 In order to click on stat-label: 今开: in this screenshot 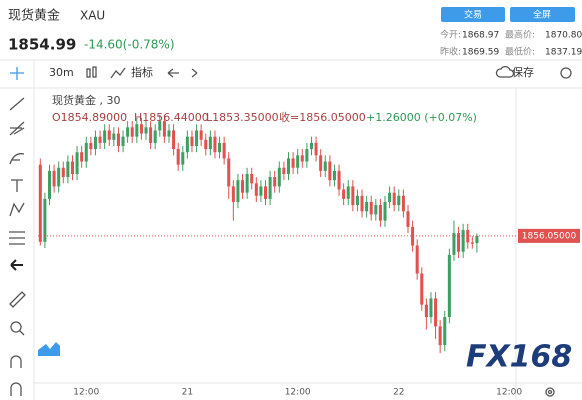, I will do `click(450, 35)`.